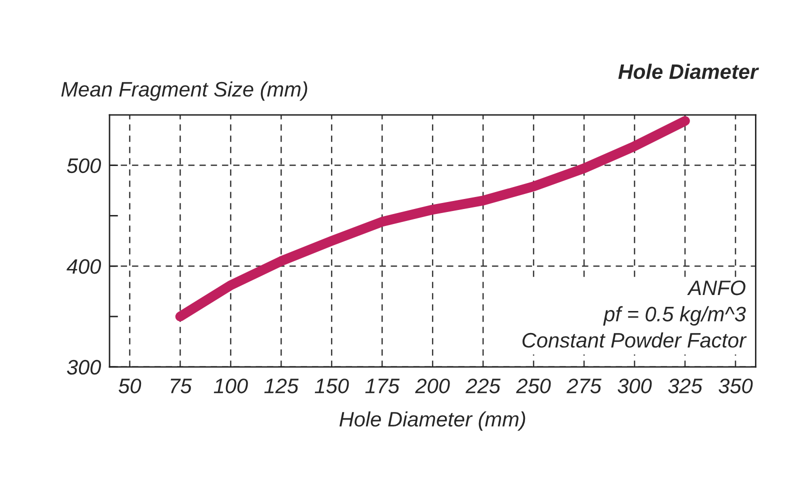 The image size is (788, 504). I want to click on x-tick-label: 175, so click(382, 386).